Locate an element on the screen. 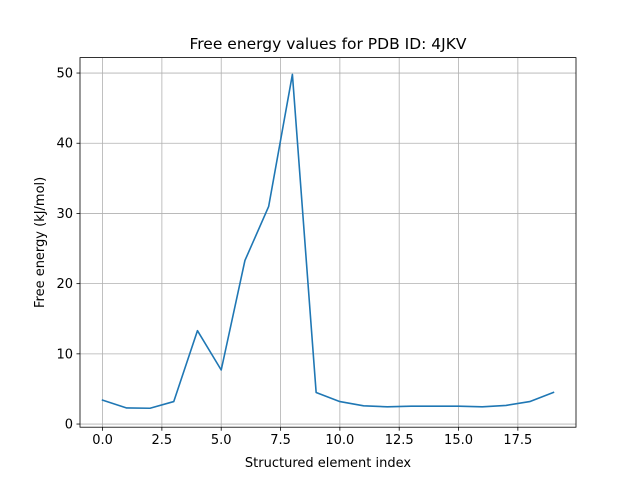 The image size is (640, 480). x-tick-label: 7.5 is located at coordinates (280, 440).